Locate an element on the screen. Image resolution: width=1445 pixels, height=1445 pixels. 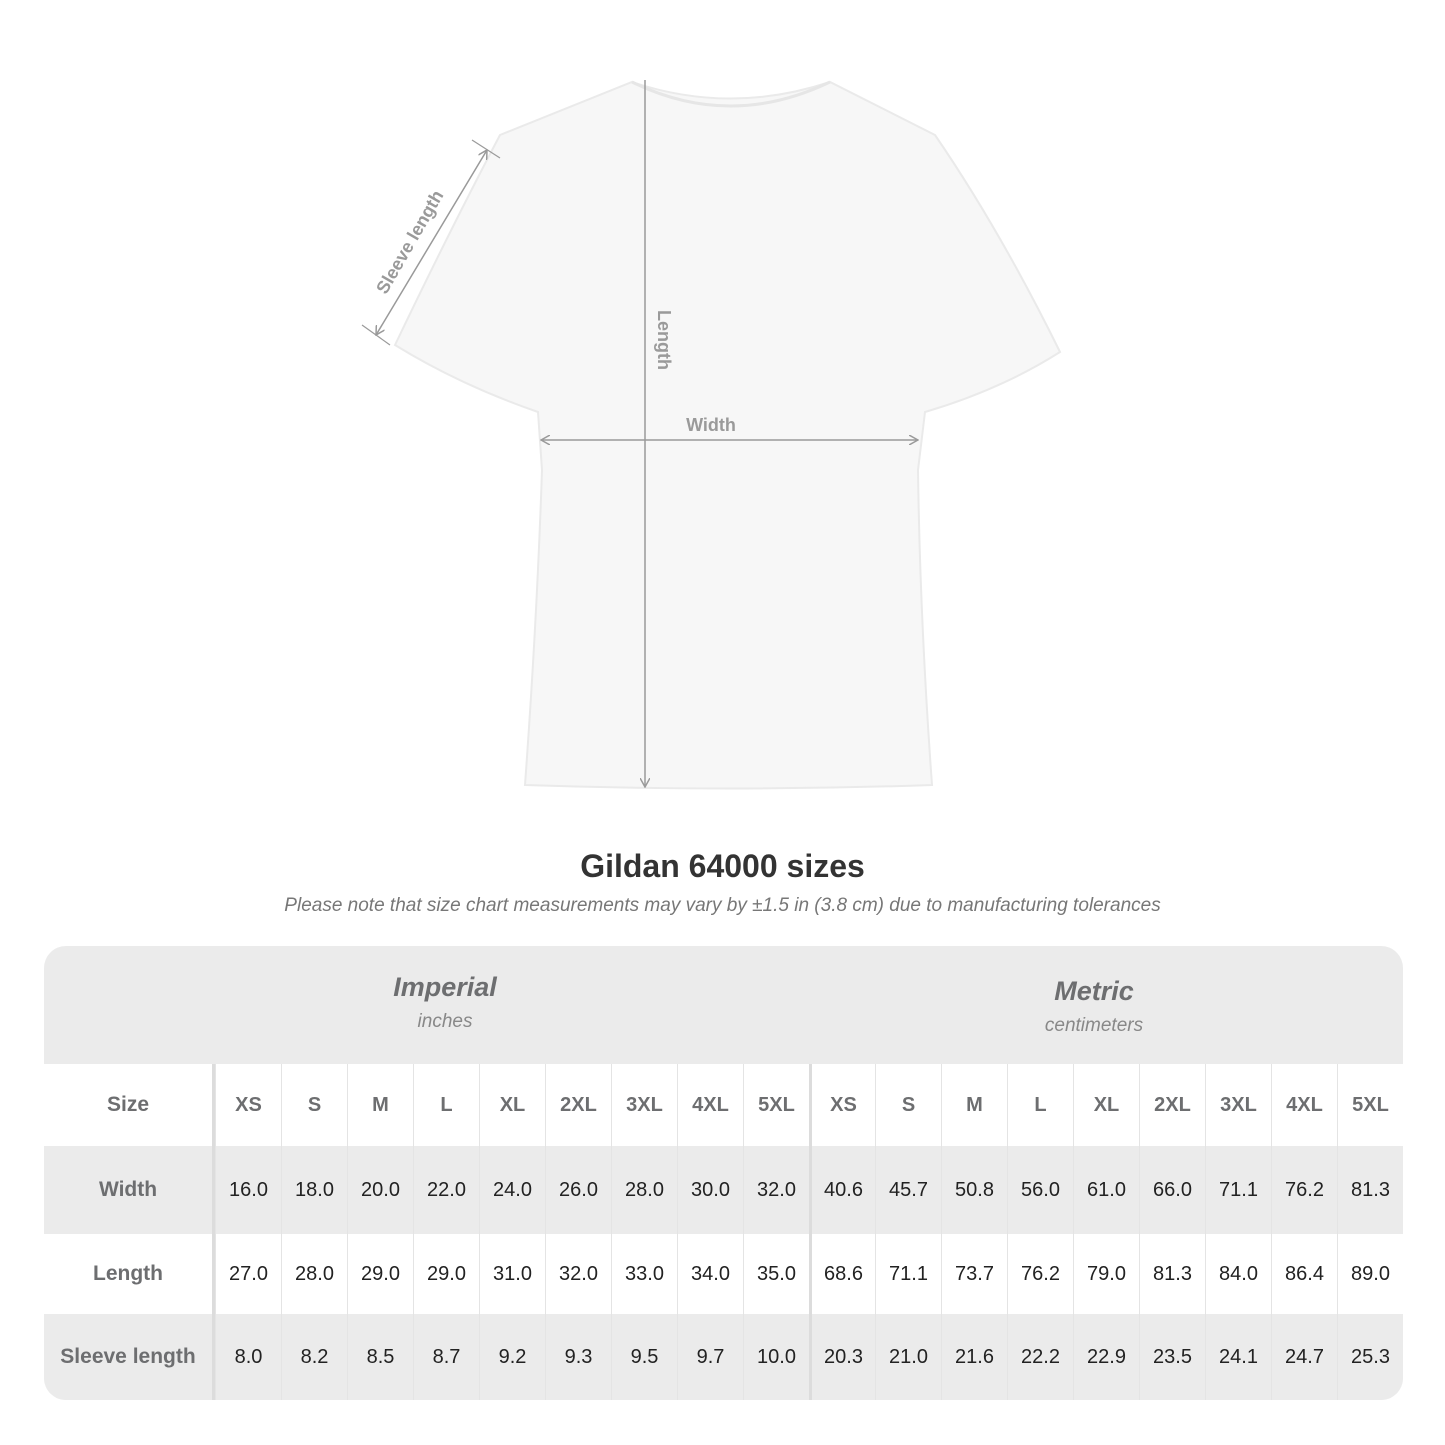
table-cell: 26.0 is located at coordinates (578, 1190).